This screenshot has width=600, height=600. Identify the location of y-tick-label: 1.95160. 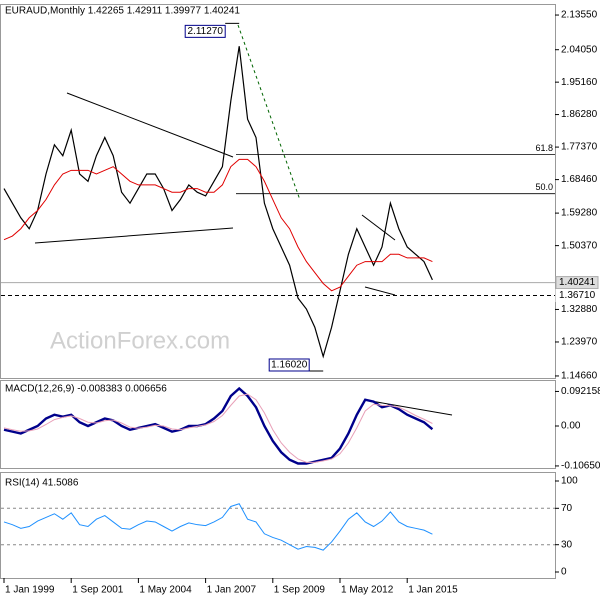
(579, 82).